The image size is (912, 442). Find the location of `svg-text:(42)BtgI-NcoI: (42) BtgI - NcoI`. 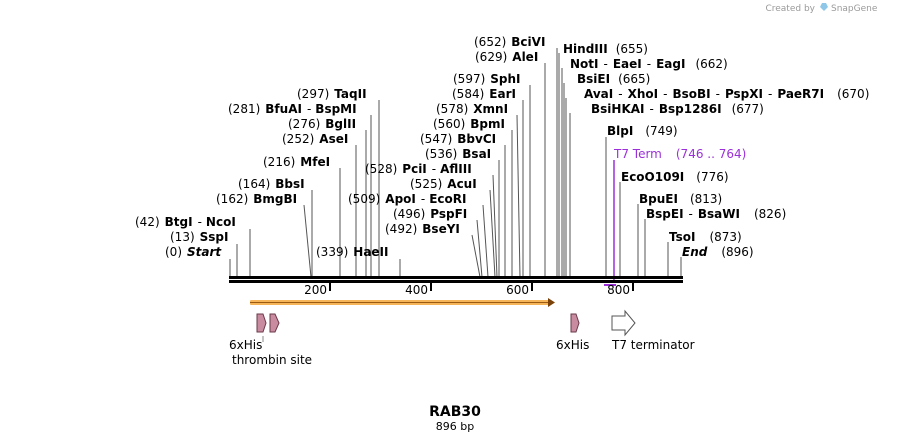

svg-text:(42)BtgI-NcoI: (42) BtgI - NcoI is located at coordinates (185, 222).